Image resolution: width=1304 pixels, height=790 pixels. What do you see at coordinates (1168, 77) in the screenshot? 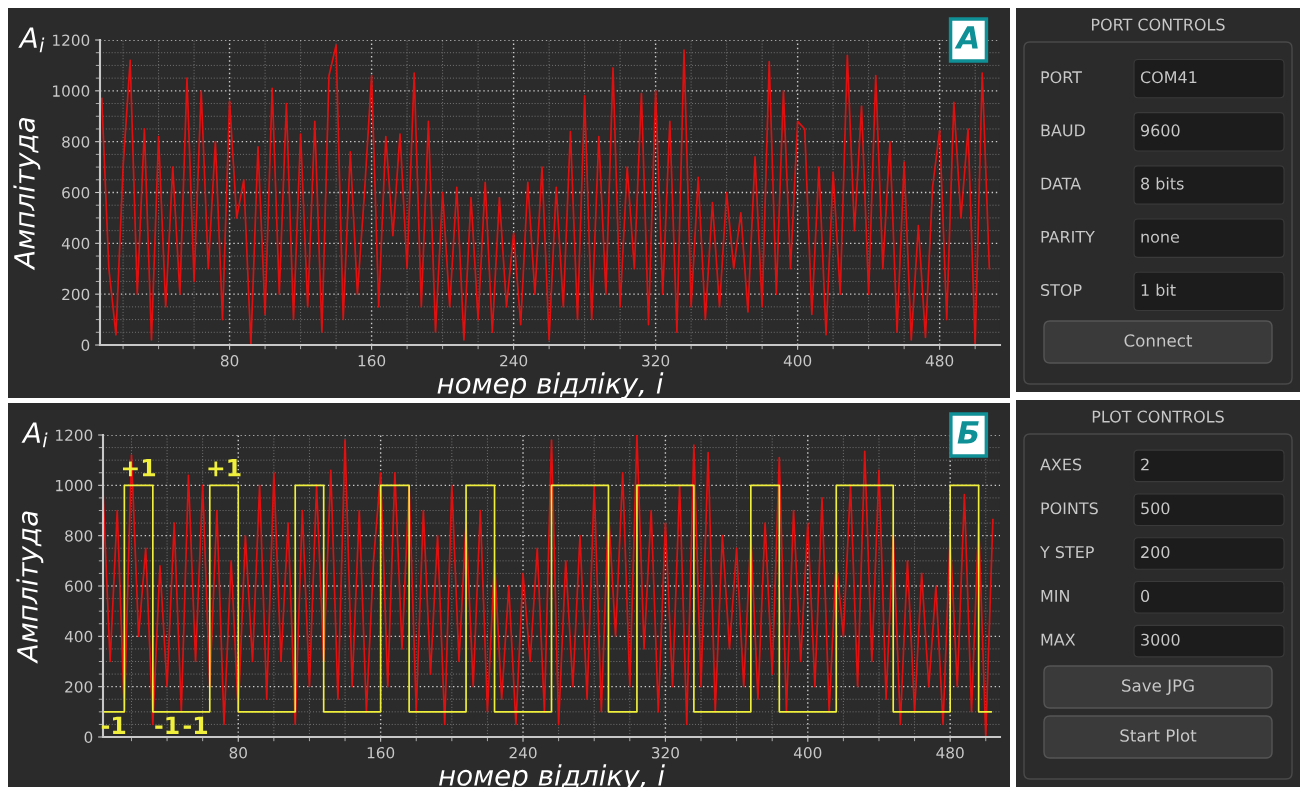
I see `text: COM41` at bounding box center [1168, 77].